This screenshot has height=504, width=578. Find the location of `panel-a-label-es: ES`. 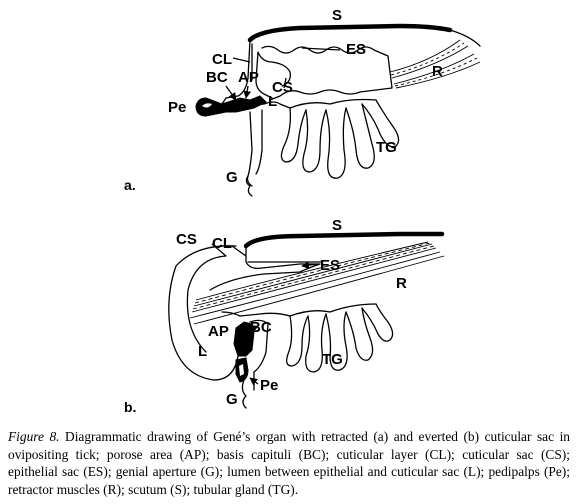

panel-a-label-es: ES is located at coordinates (356, 49).